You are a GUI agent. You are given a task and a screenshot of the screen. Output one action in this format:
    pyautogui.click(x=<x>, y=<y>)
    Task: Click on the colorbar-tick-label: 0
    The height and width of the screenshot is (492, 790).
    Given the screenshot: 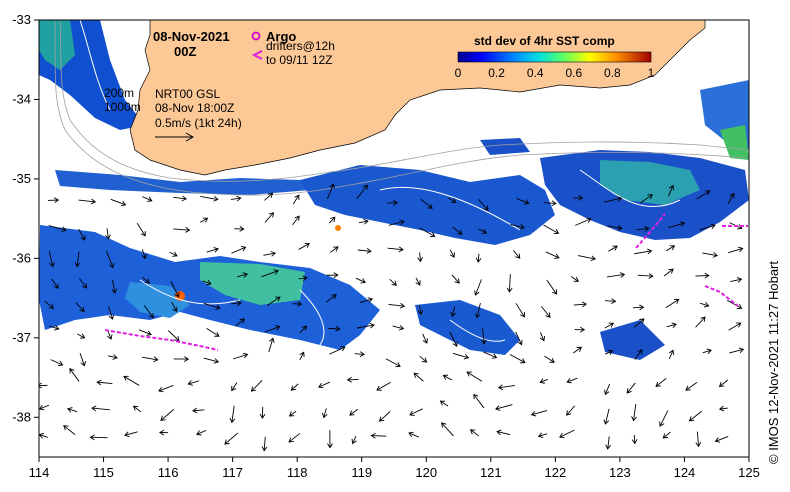 What is the action you would take?
    pyautogui.click(x=458, y=73)
    